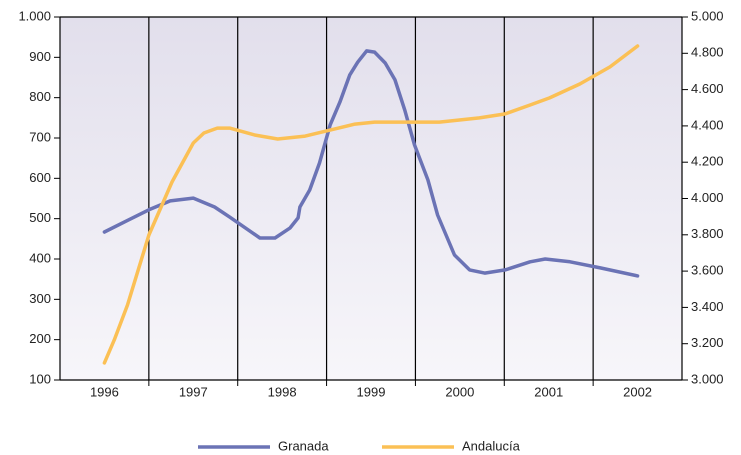  What do you see at coordinates (303, 445) in the screenshot?
I see `legend-label: Granada` at bounding box center [303, 445].